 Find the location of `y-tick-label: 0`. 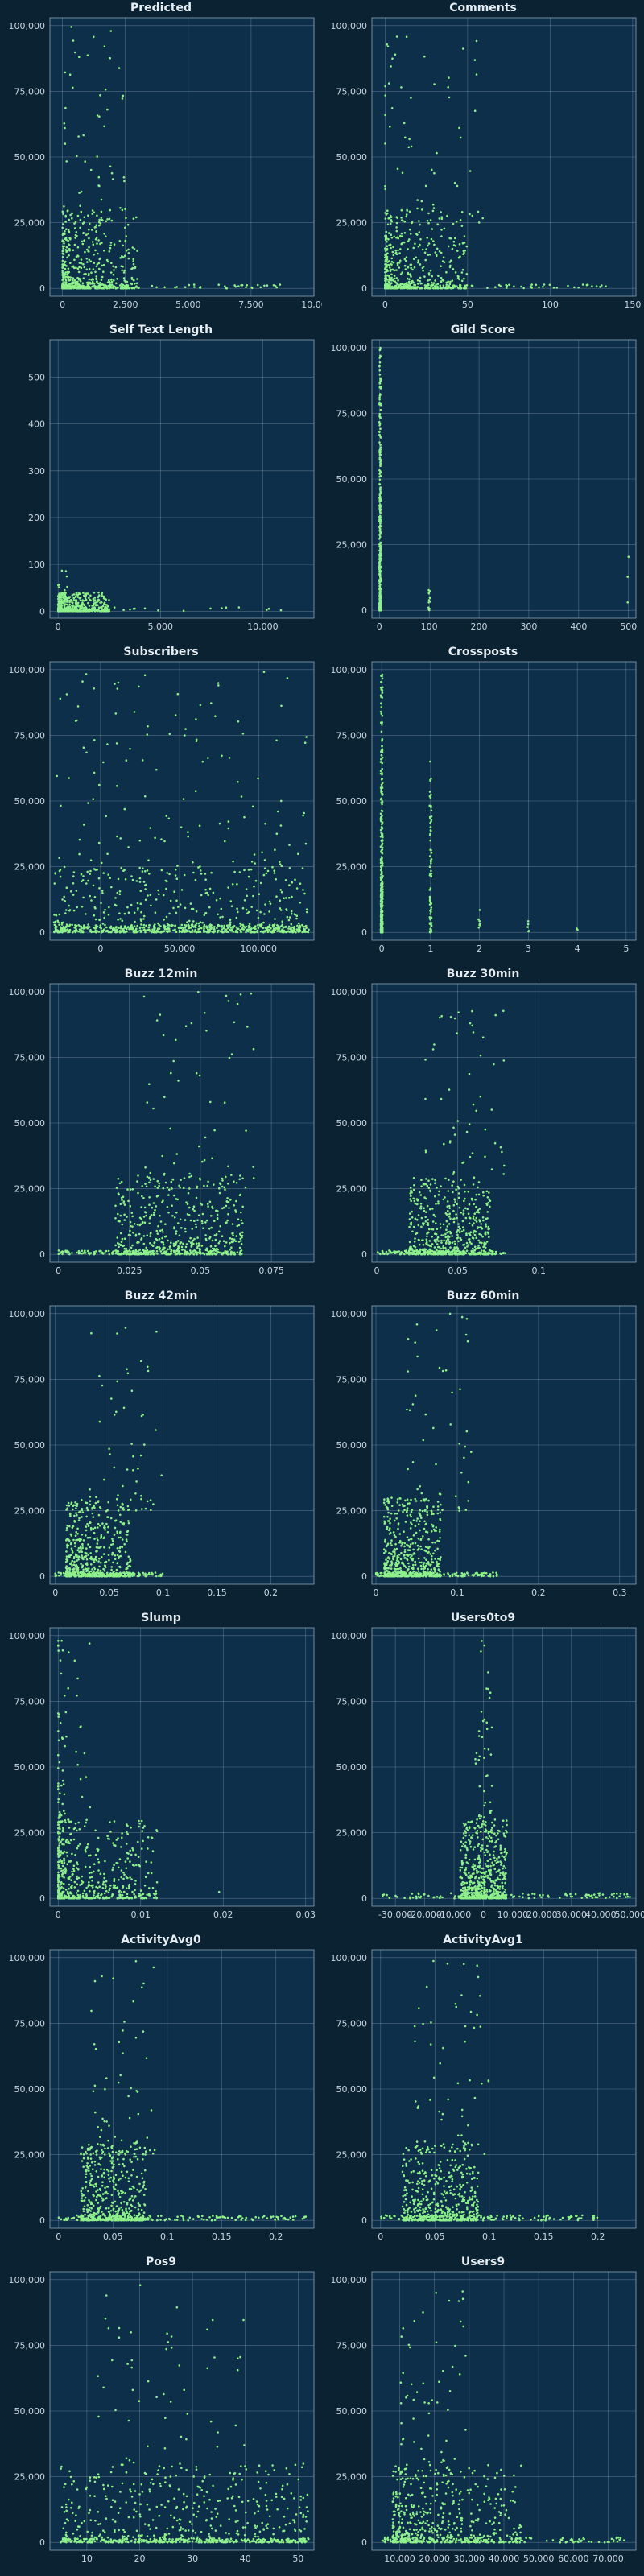

y-tick-label: 0 is located at coordinates (364, 288).